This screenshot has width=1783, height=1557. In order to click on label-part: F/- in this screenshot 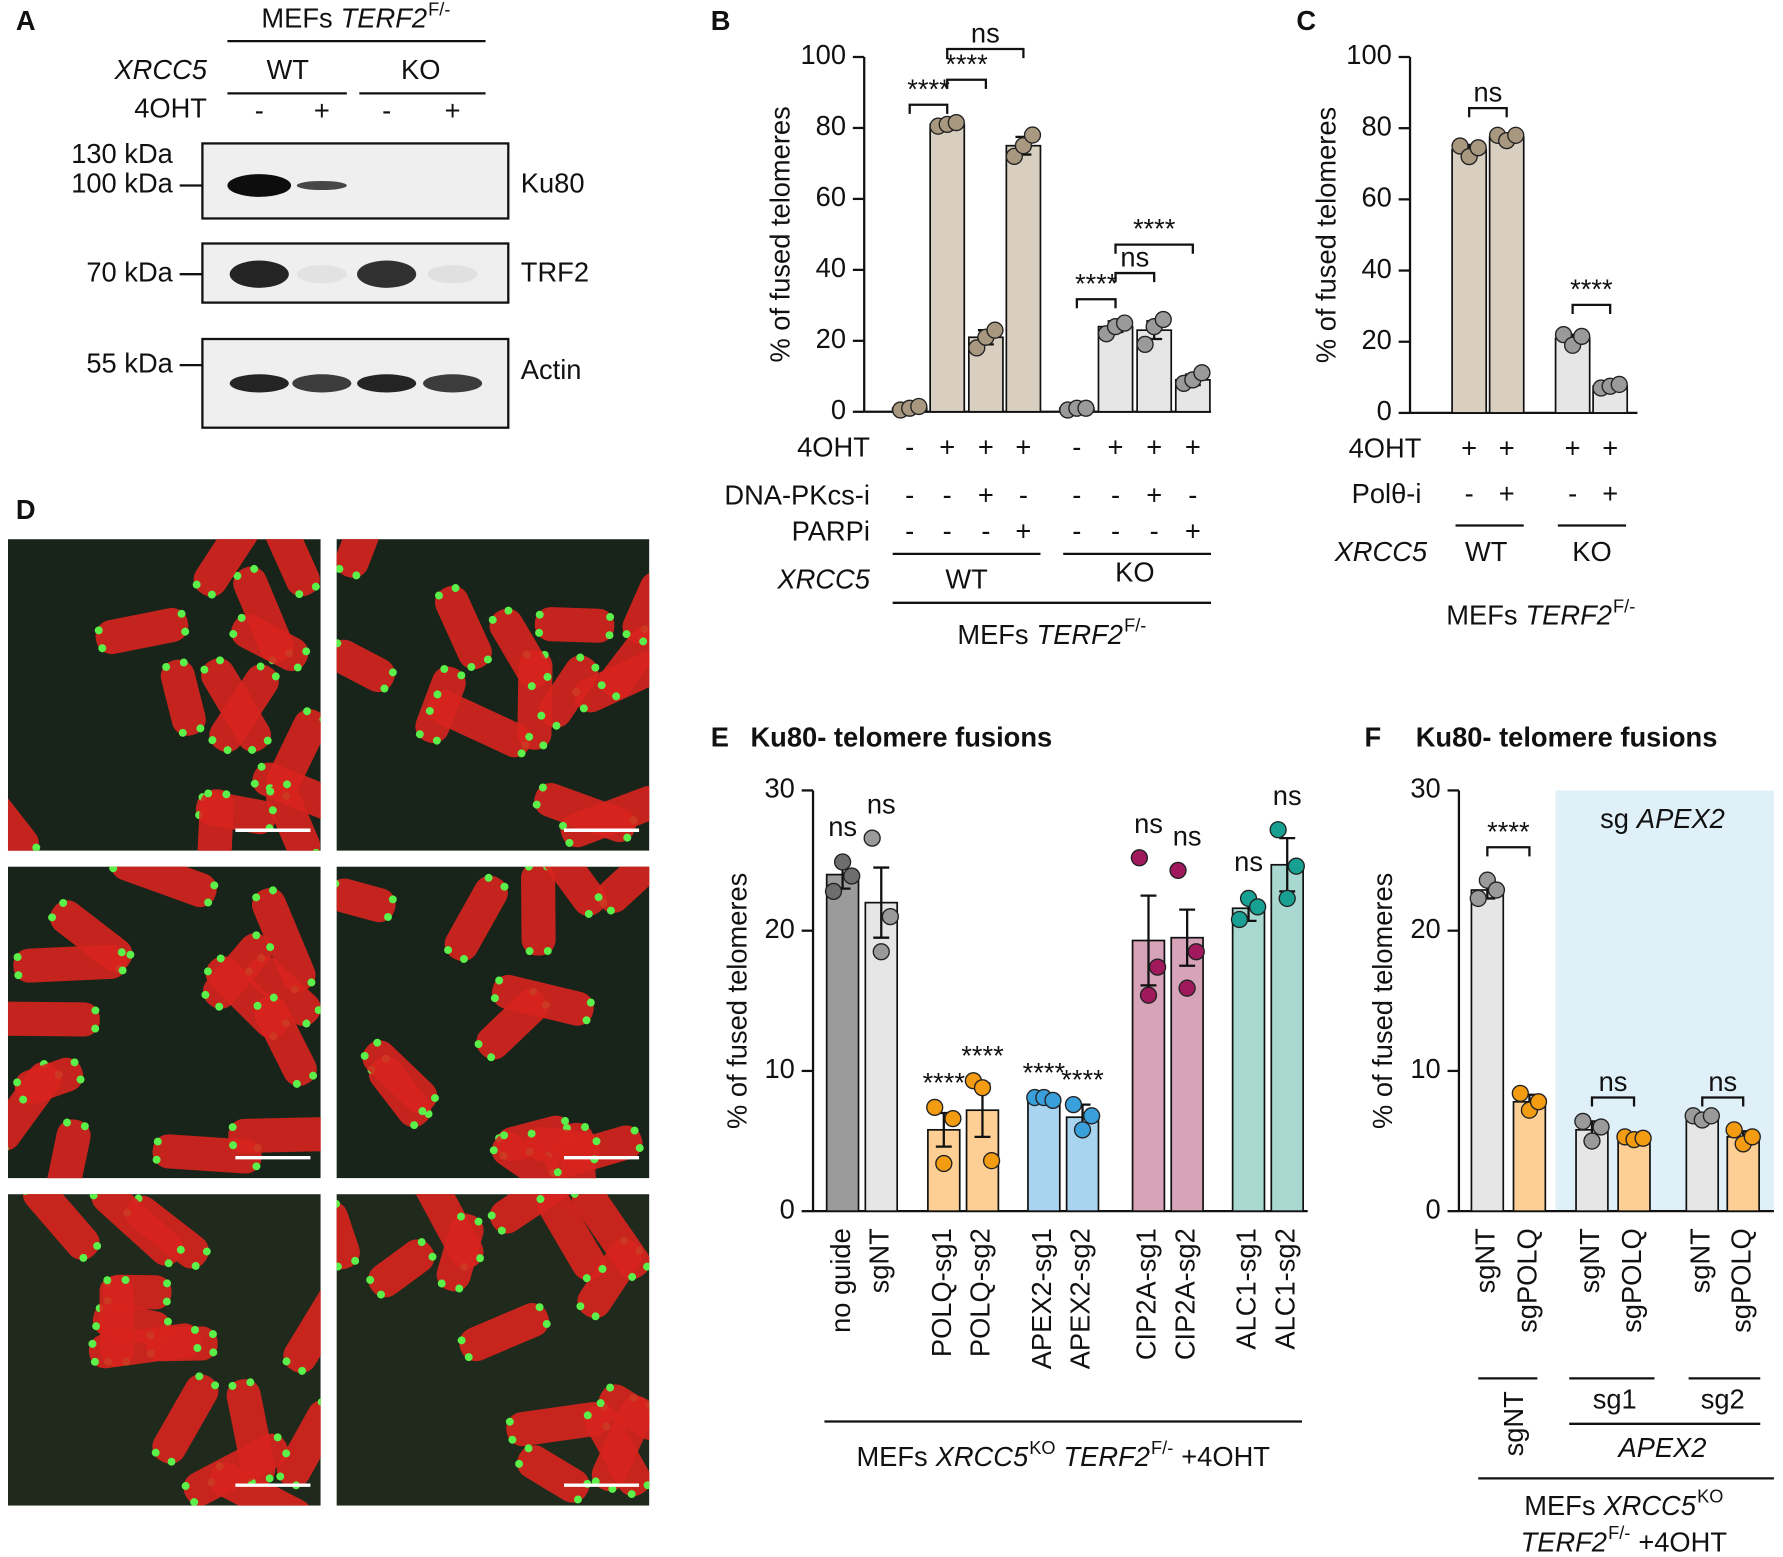, I will do `click(1619, 1533)`.